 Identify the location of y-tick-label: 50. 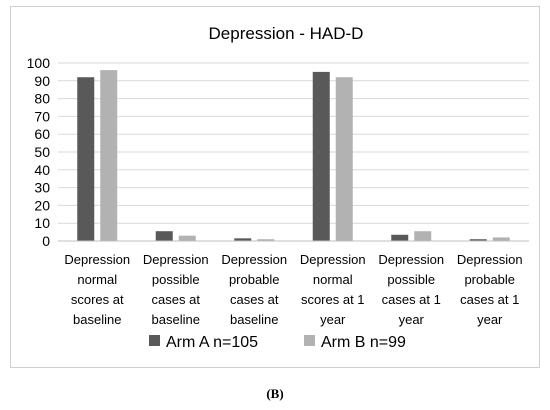
(42, 152).